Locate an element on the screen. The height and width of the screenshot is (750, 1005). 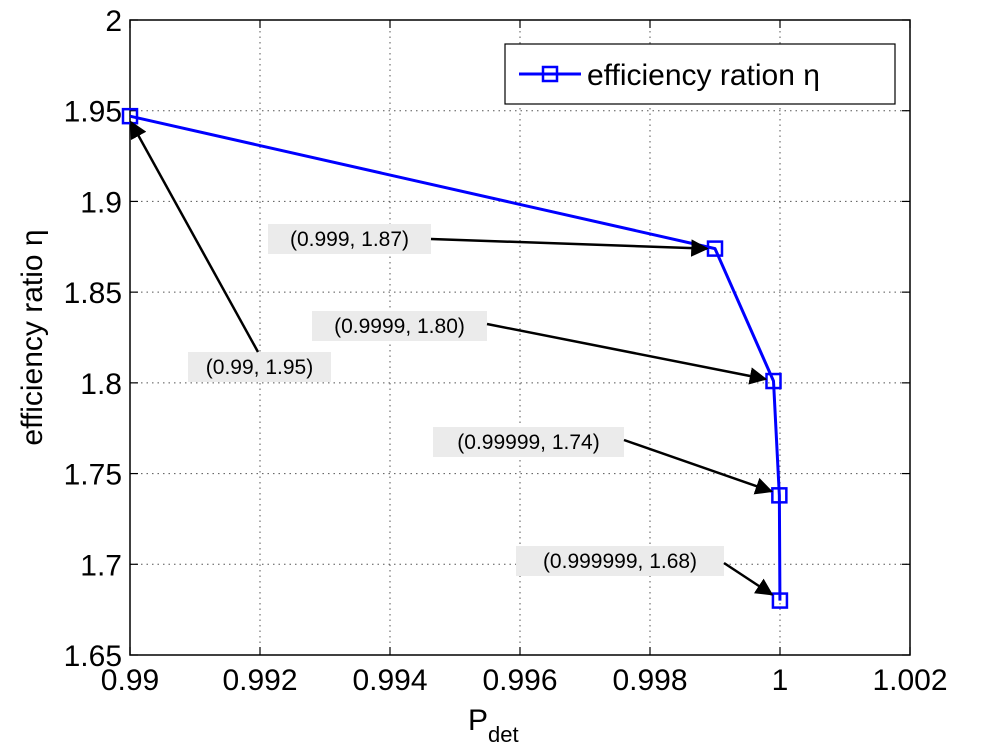
x-tick-label: 0.996 is located at coordinates (519, 680).